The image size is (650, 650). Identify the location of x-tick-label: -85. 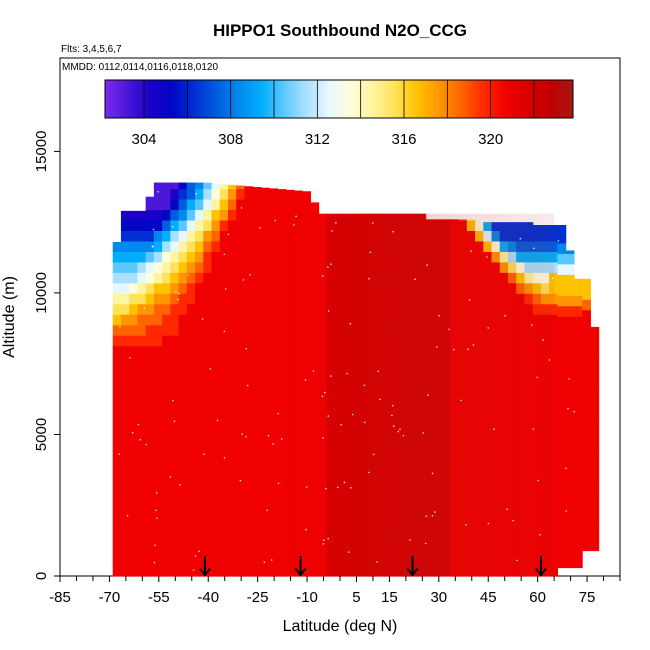
(60, 597).